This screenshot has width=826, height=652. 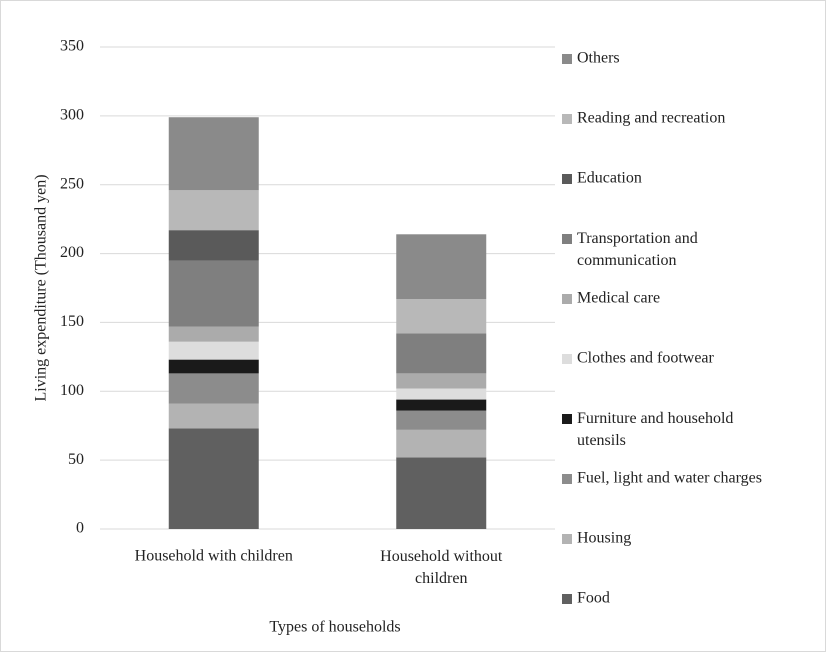 What do you see at coordinates (80, 528) in the screenshot?
I see `y-tick-label: 0` at bounding box center [80, 528].